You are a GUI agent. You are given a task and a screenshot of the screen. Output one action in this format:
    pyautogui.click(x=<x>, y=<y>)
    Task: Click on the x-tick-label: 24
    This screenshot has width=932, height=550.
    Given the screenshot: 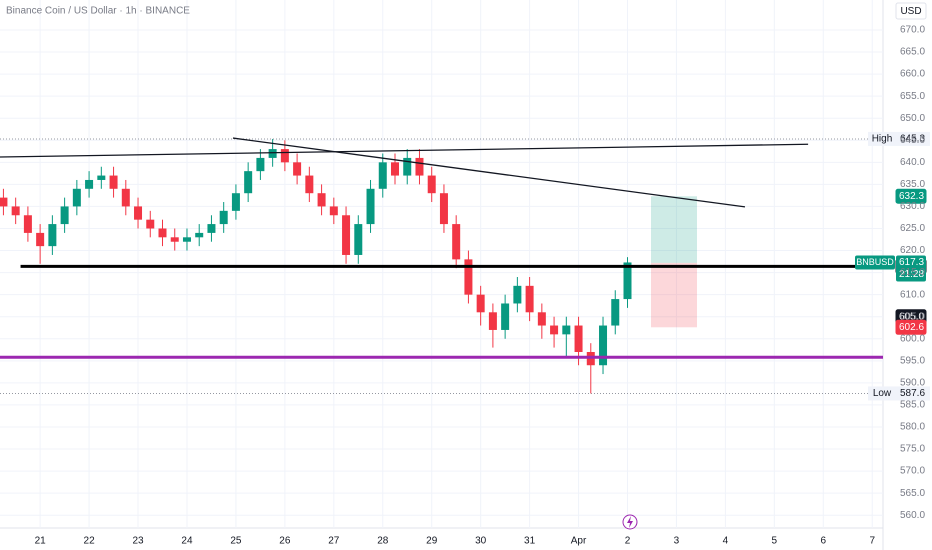 What is the action you would take?
    pyautogui.click(x=187, y=541)
    